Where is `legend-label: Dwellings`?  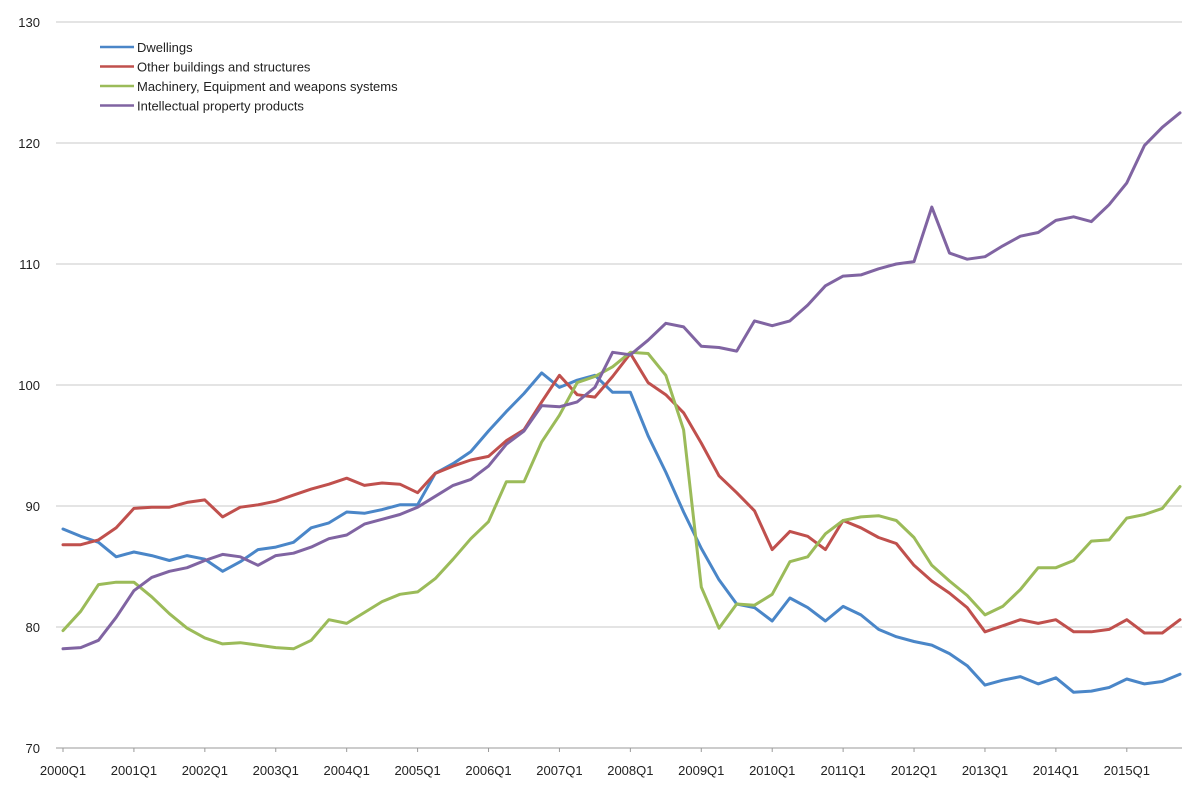 legend-label: Dwellings is located at coordinates (165, 47).